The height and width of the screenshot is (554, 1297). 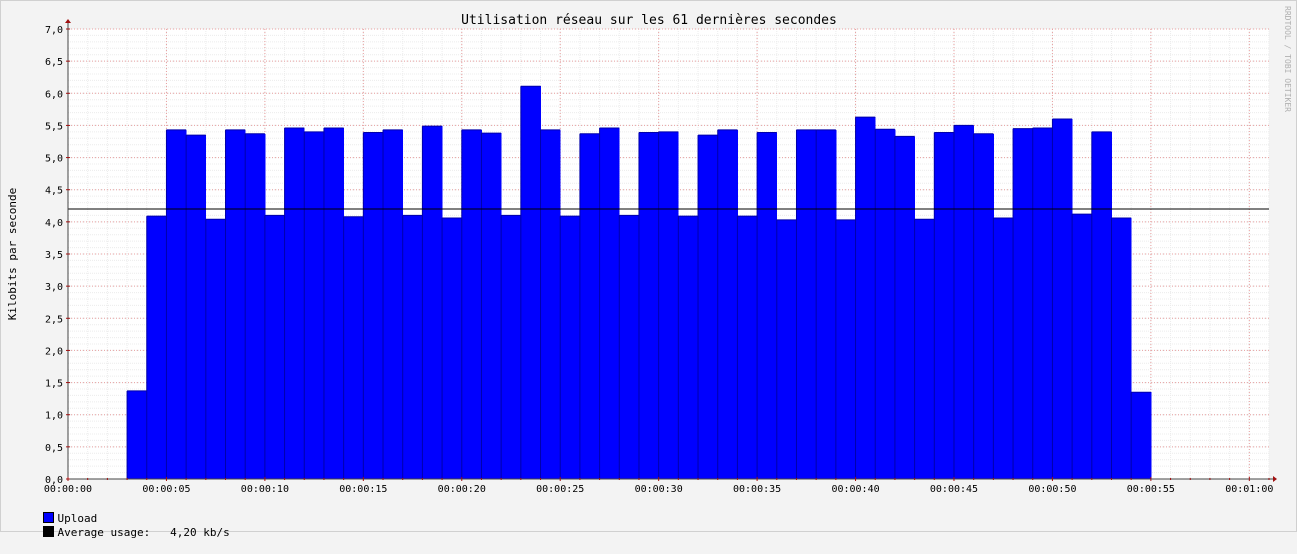 I want to click on legend-average-label: Average usage: 4,20 kb/s, so click(x=143, y=532).